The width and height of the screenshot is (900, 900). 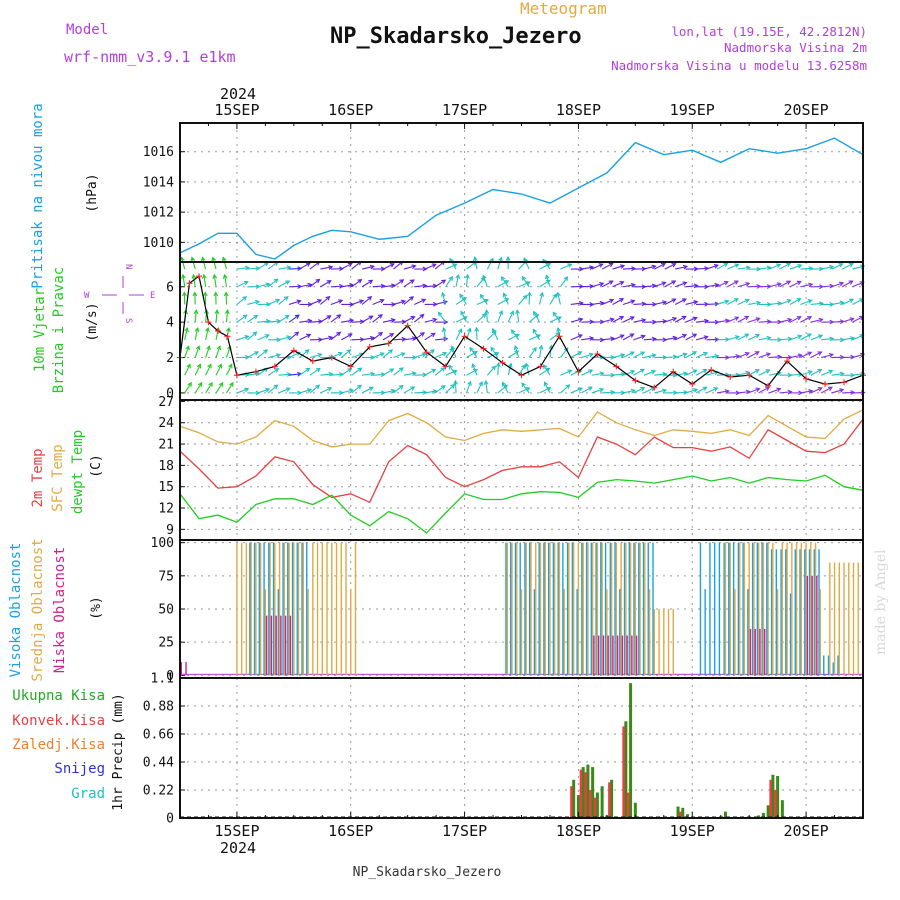 I want to click on wind-panel-frame, so click(x=521, y=331).